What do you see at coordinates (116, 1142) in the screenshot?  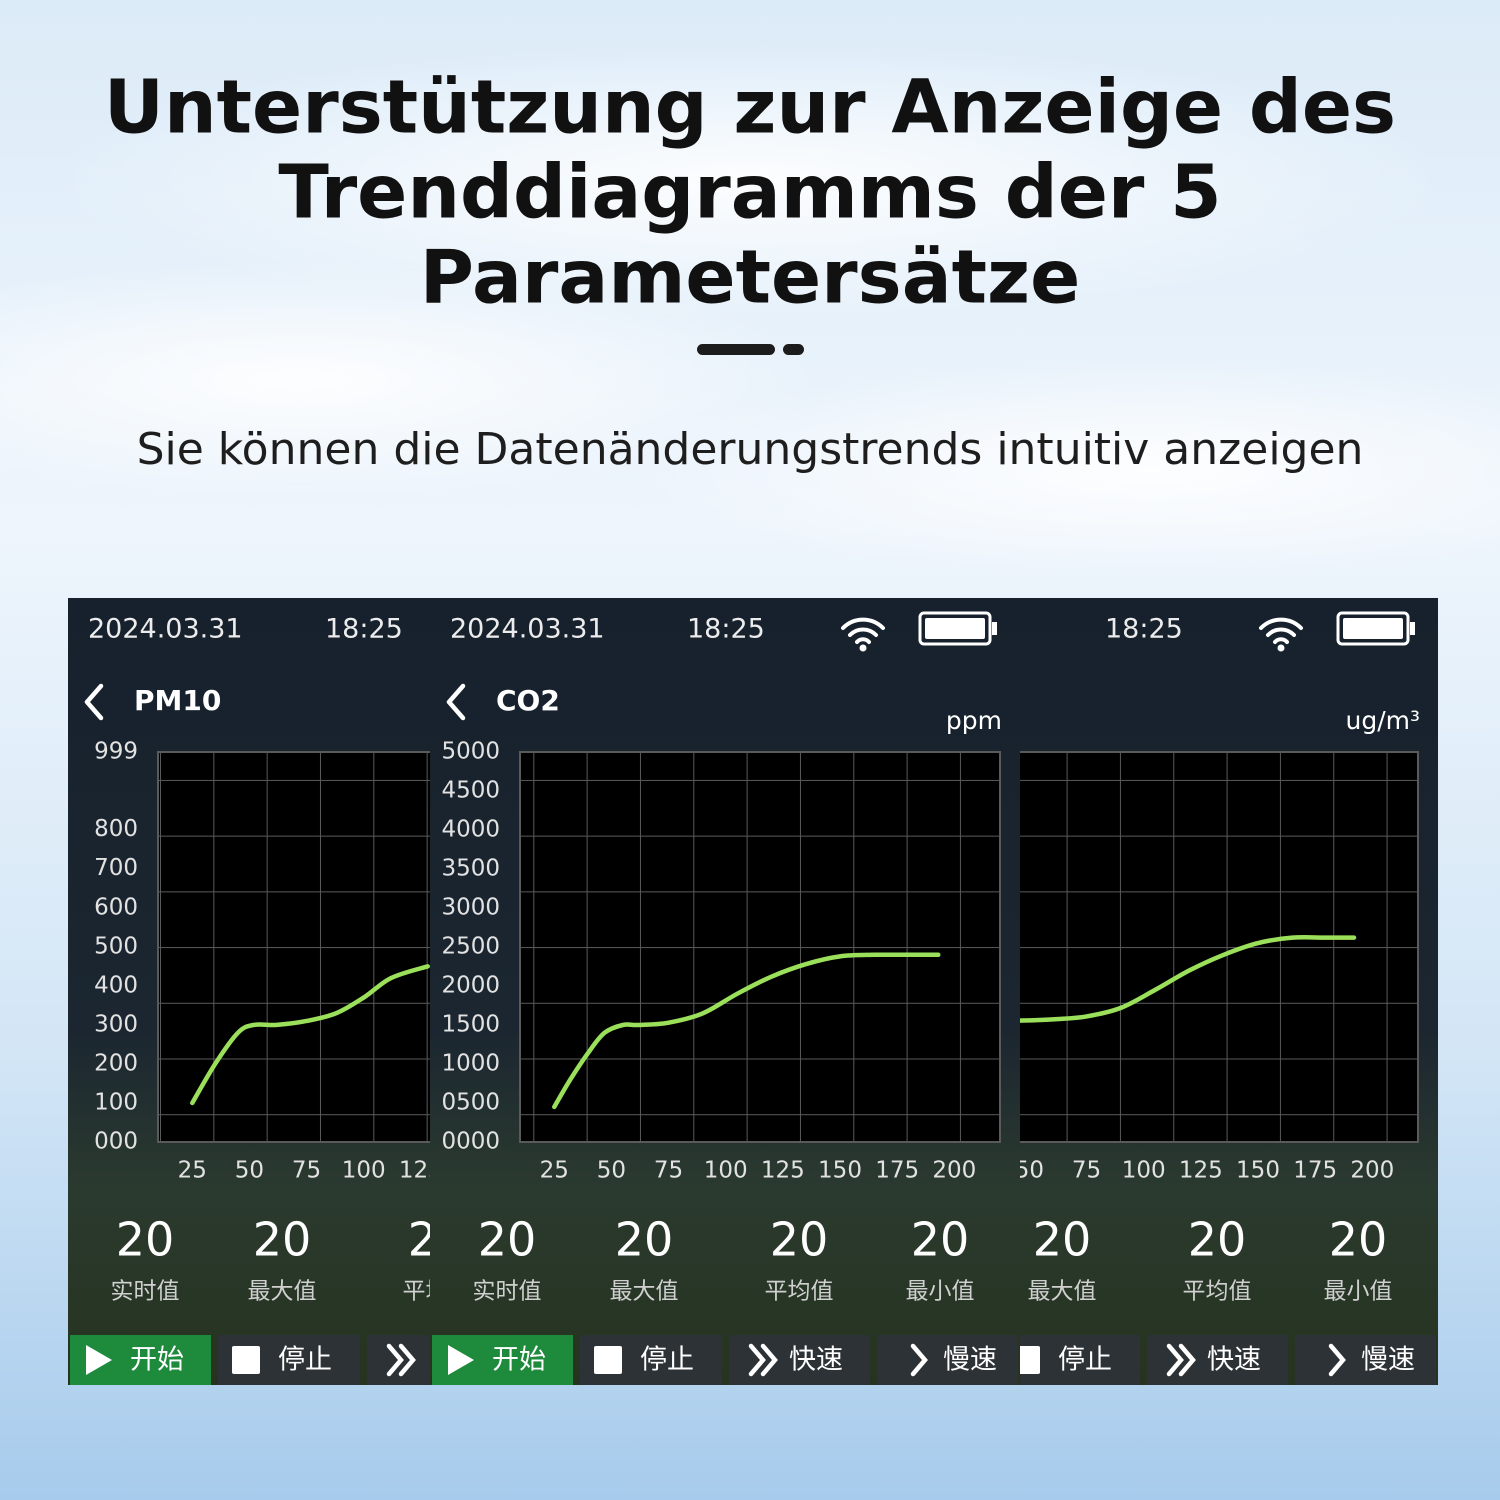 I see `y-tick-label: 000` at bounding box center [116, 1142].